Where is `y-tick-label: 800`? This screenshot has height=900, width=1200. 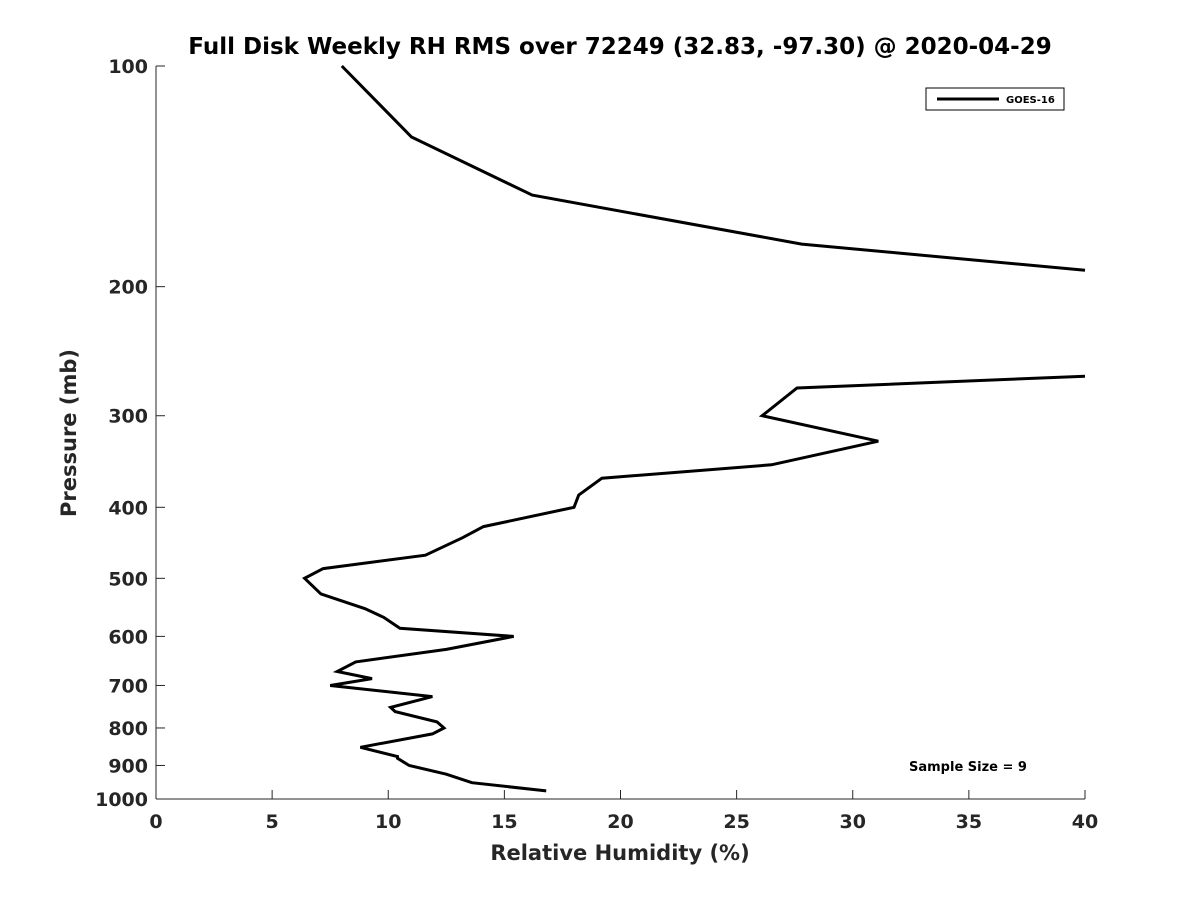
y-tick-label: 800 is located at coordinates (128, 729).